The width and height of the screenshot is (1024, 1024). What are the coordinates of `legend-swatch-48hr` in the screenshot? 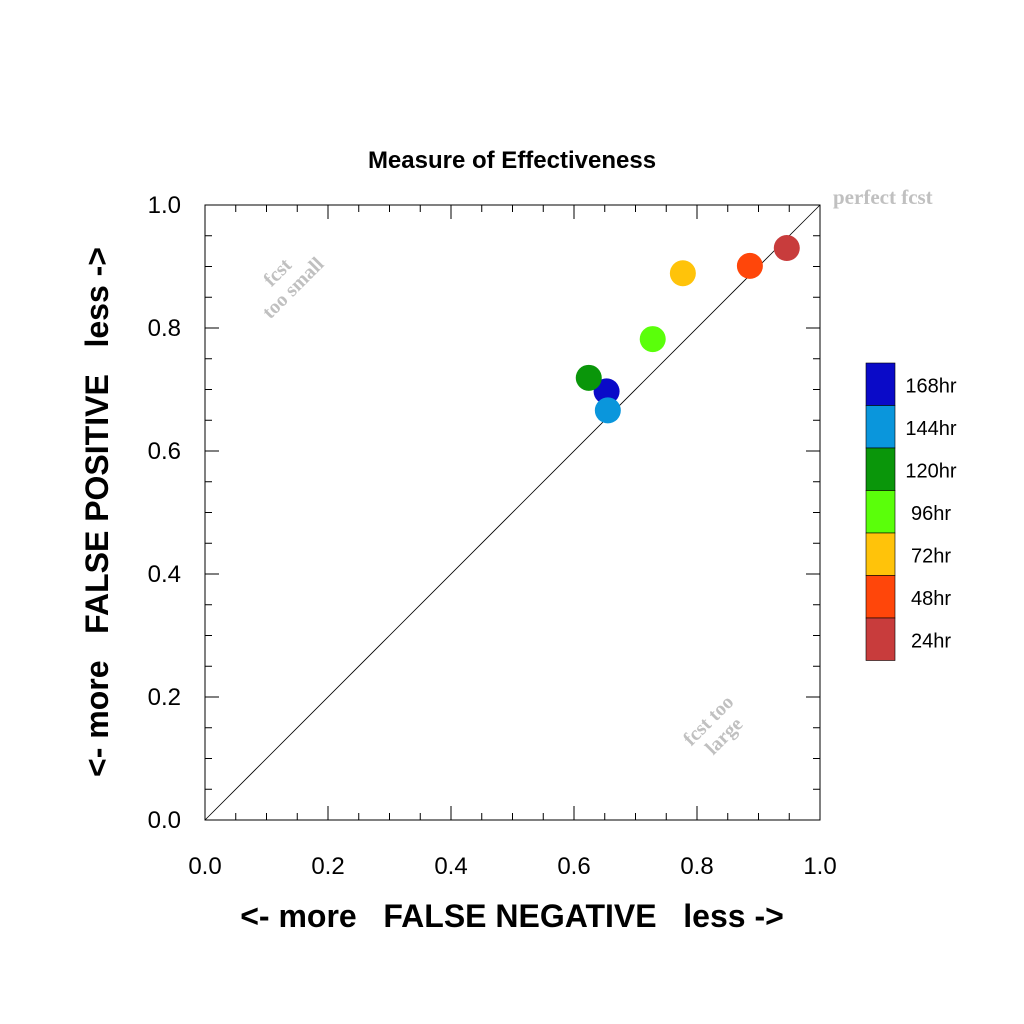 It's located at (880, 597).